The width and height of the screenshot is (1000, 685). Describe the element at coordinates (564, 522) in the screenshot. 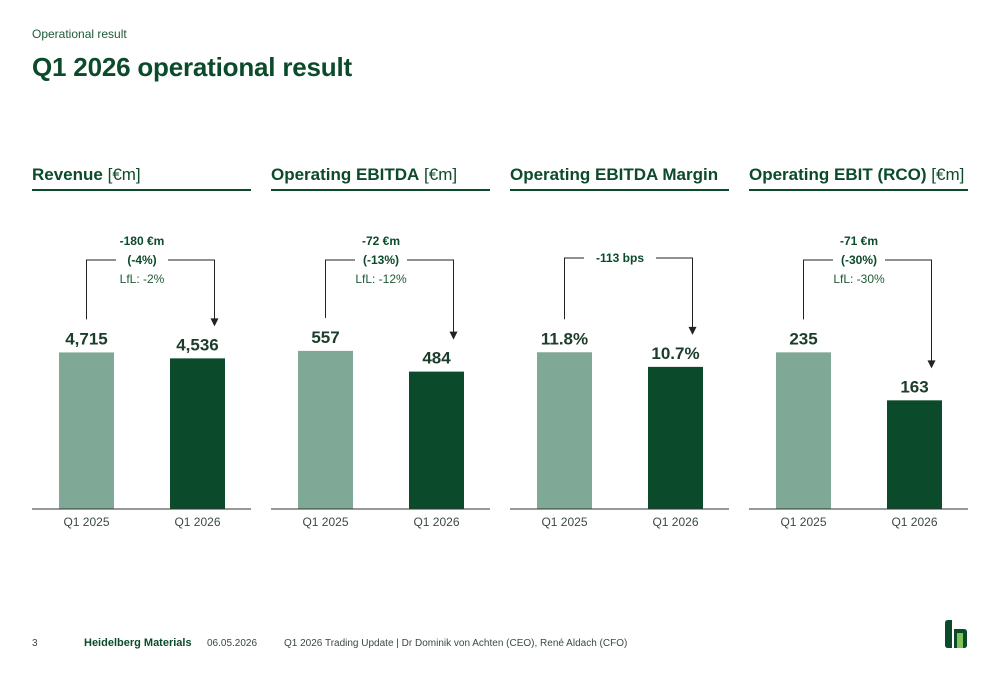

I see `margin-chart-tick-label-1: Q1 2025` at that location.